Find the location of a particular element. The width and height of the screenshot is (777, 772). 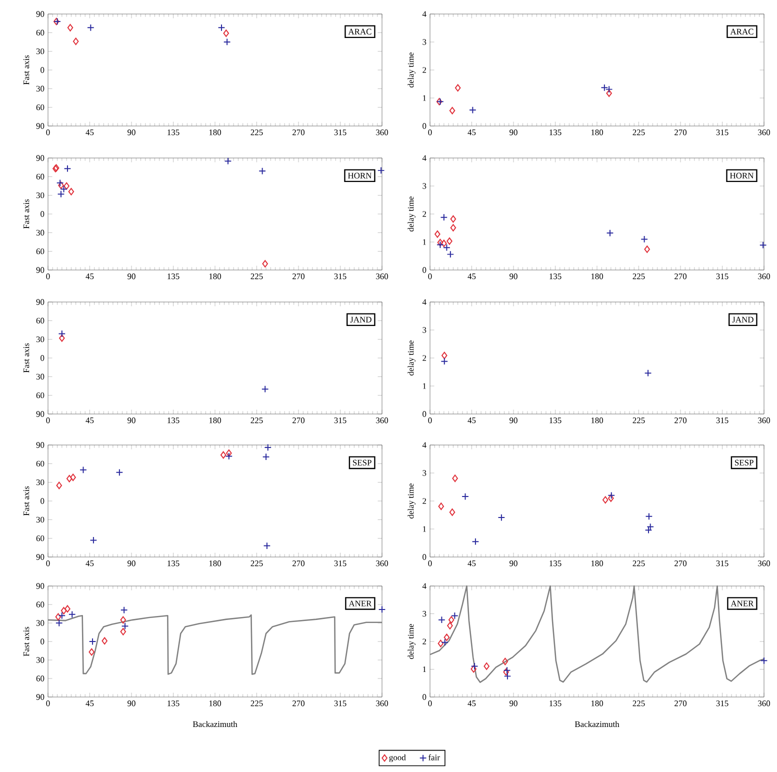

legend-label: good is located at coordinates (397, 758).